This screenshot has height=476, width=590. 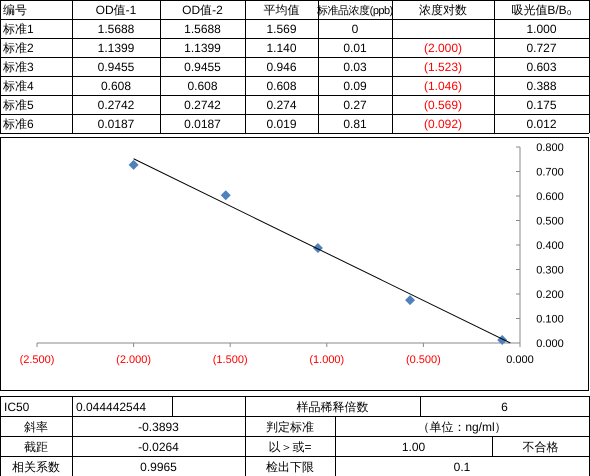 I want to click on text: 0.175, so click(x=541, y=105).